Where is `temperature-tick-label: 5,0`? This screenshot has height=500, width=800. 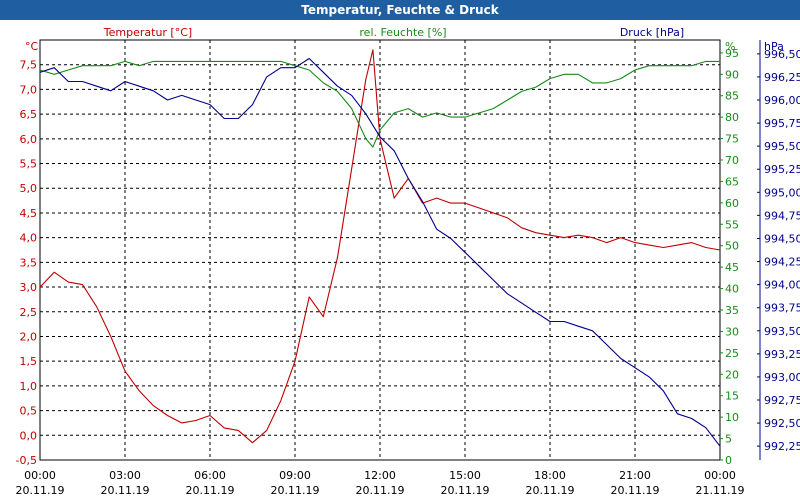
temperature-tick-label: 5,0 is located at coordinates (29, 188).